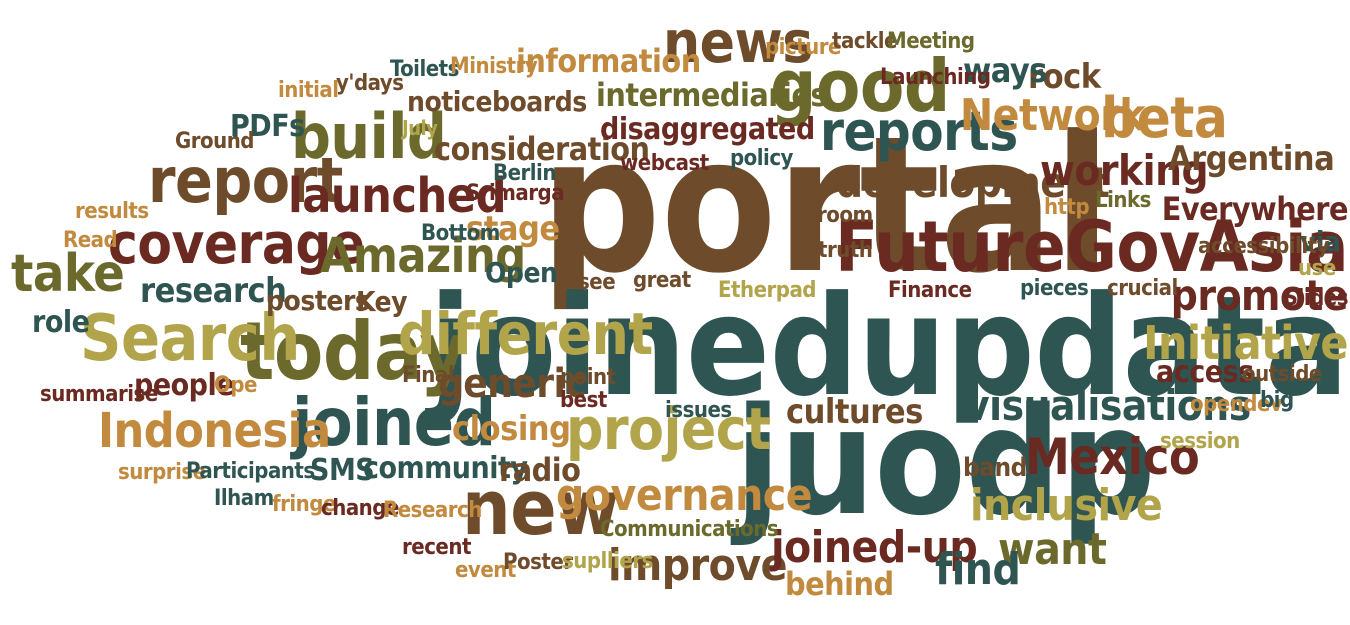  Describe the element at coordinates (397, 196) in the screenshot. I see `word-launched: launched` at that location.